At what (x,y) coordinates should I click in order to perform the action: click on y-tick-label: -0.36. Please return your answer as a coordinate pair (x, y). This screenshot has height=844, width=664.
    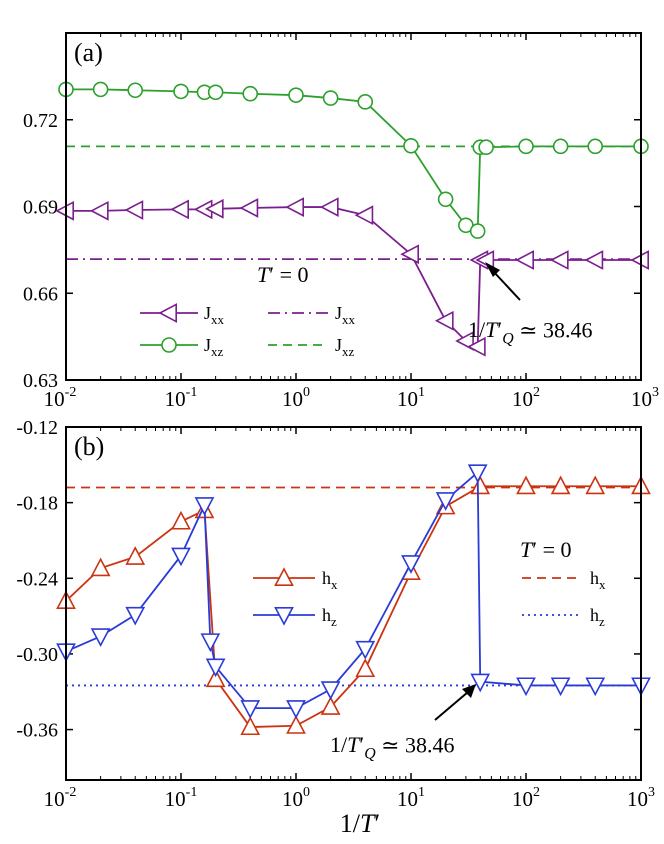
    Looking at the image, I should click on (37, 731).